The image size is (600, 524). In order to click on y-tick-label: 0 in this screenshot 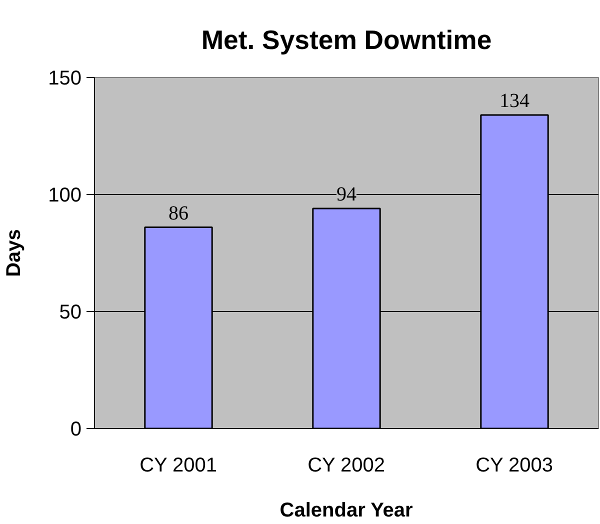, I will do `click(76, 429)`.